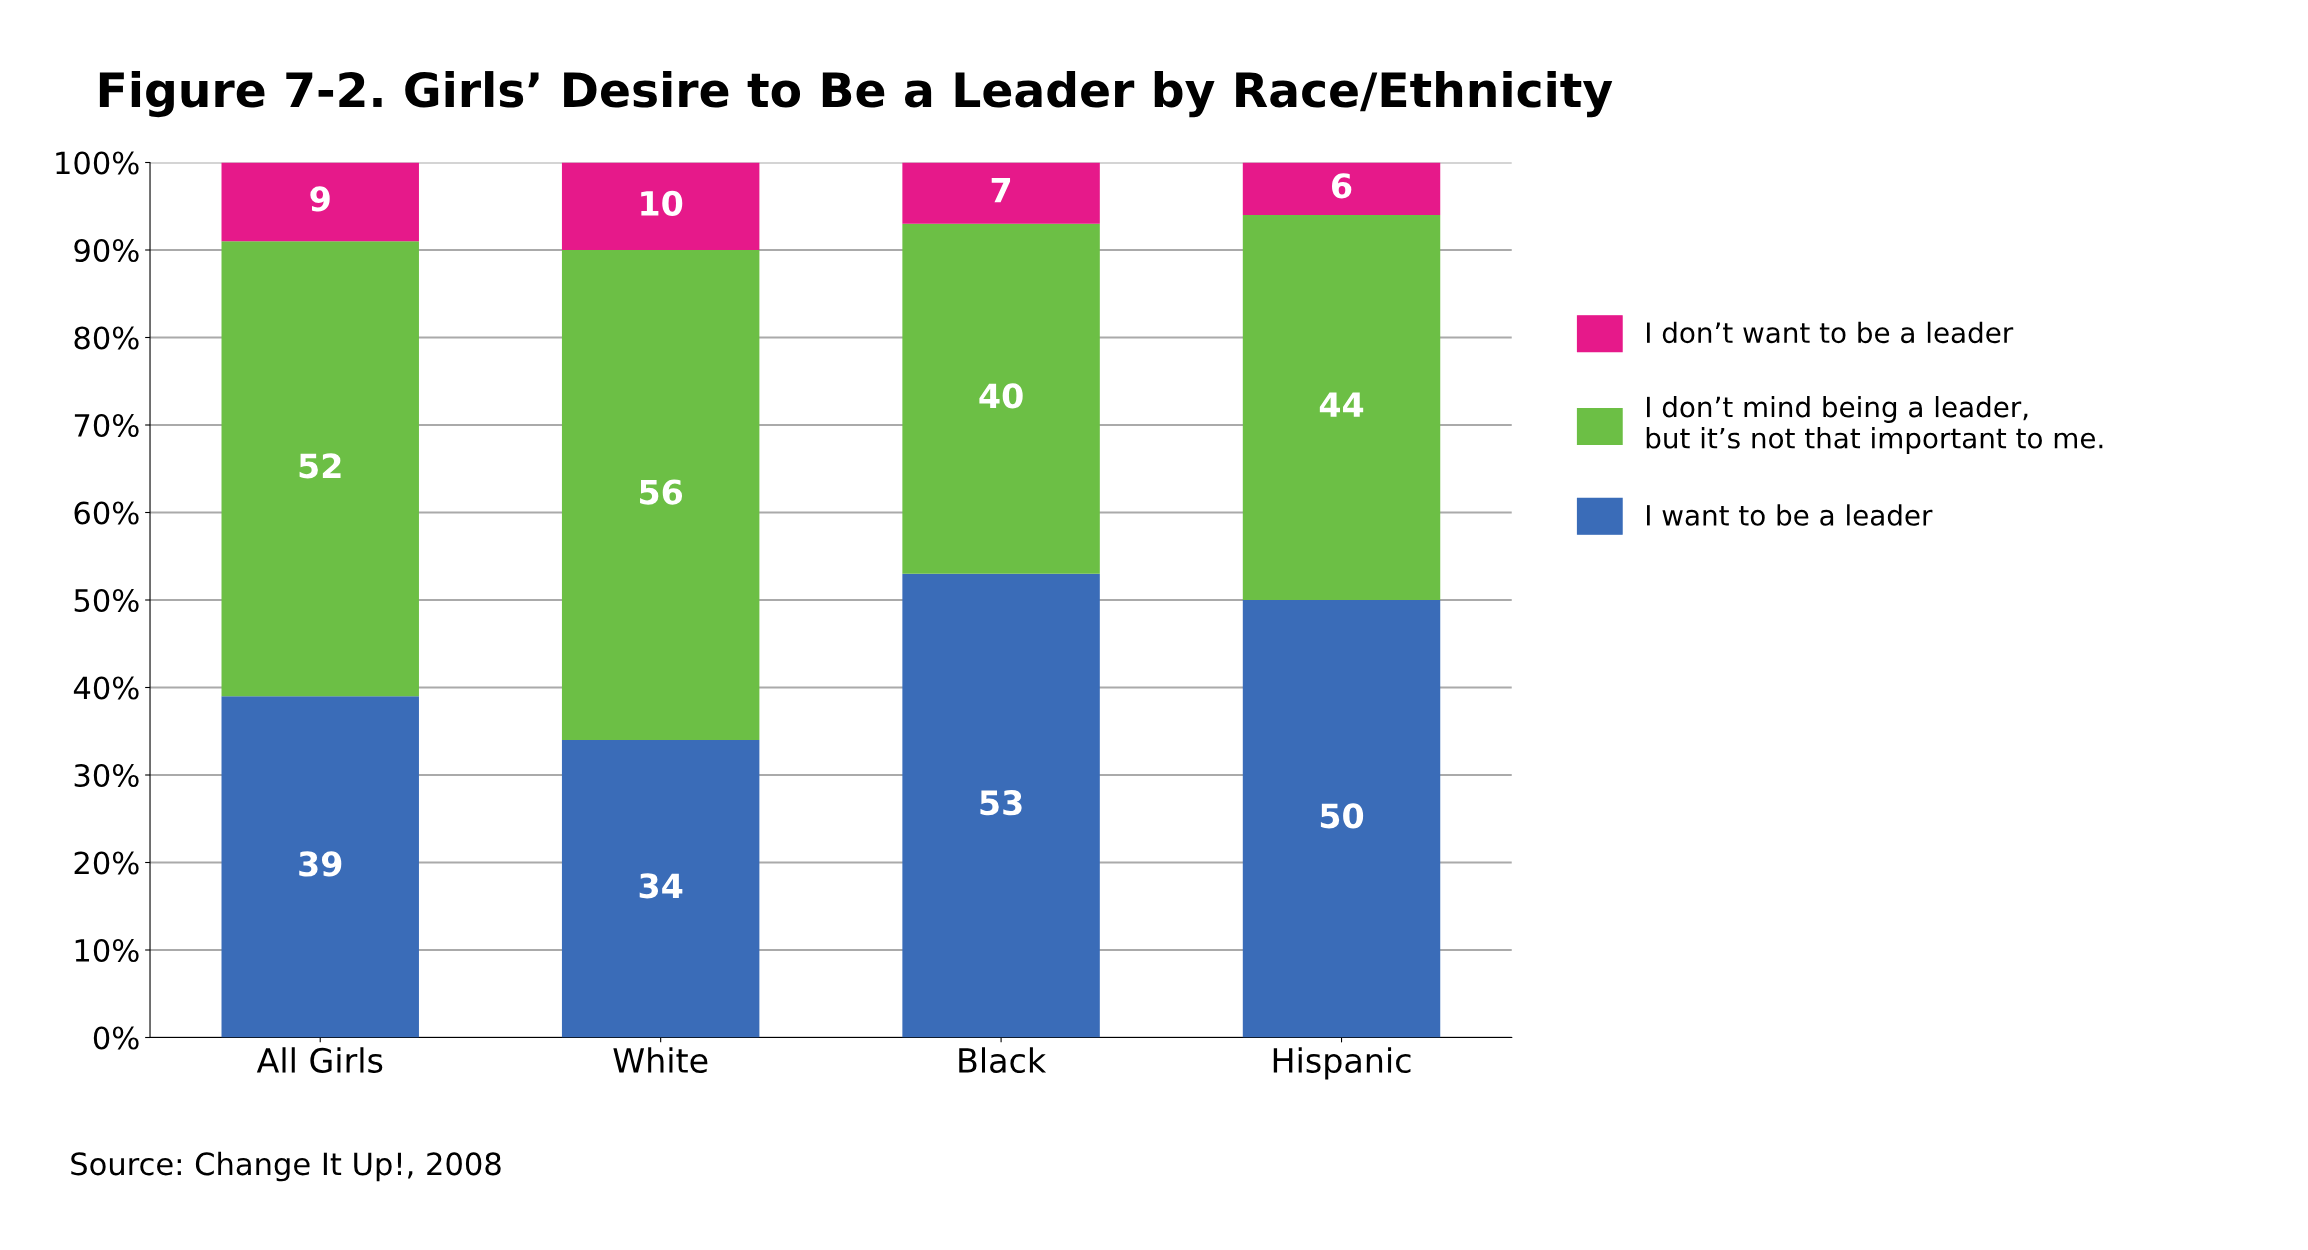  Describe the element at coordinates (106, 863) in the screenshot. I see `y-tick-label: 20%` at that location.